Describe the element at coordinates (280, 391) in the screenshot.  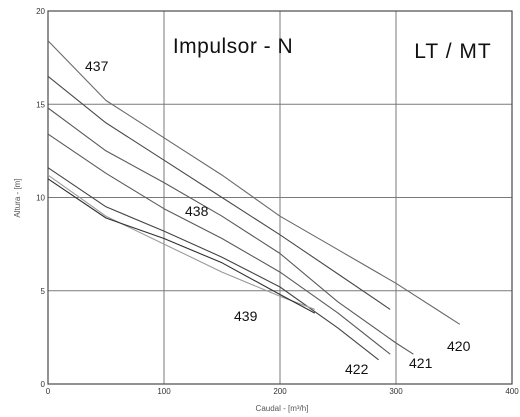
I see `x-tick-label: 200` at that location.